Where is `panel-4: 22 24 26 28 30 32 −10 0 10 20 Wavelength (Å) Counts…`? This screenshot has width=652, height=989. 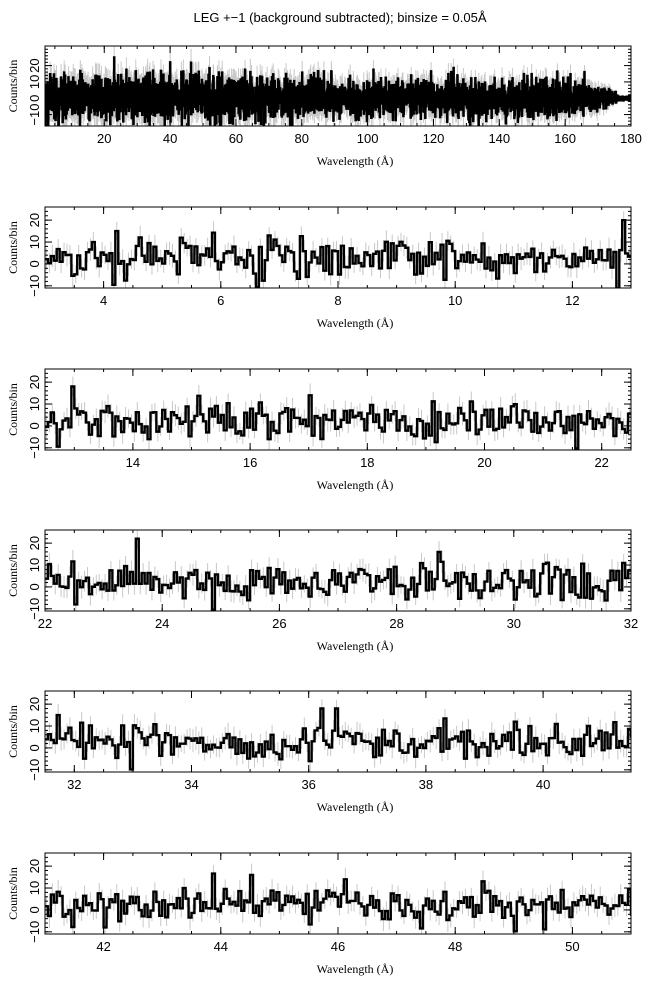 panel-4: 22 24 26 28 30 32 −10 0 10 20 Wavelength (Å) Counts… is located at coordinates (322, 591).